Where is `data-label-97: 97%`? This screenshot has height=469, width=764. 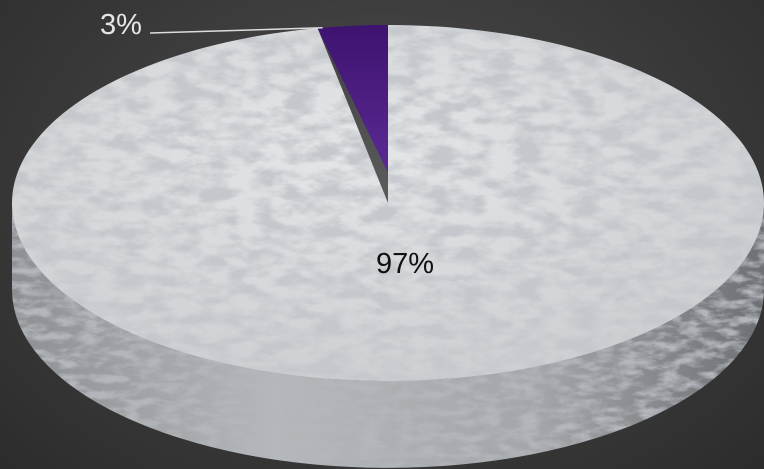
data-label-97: 97% is located at coordinates (405, 264).